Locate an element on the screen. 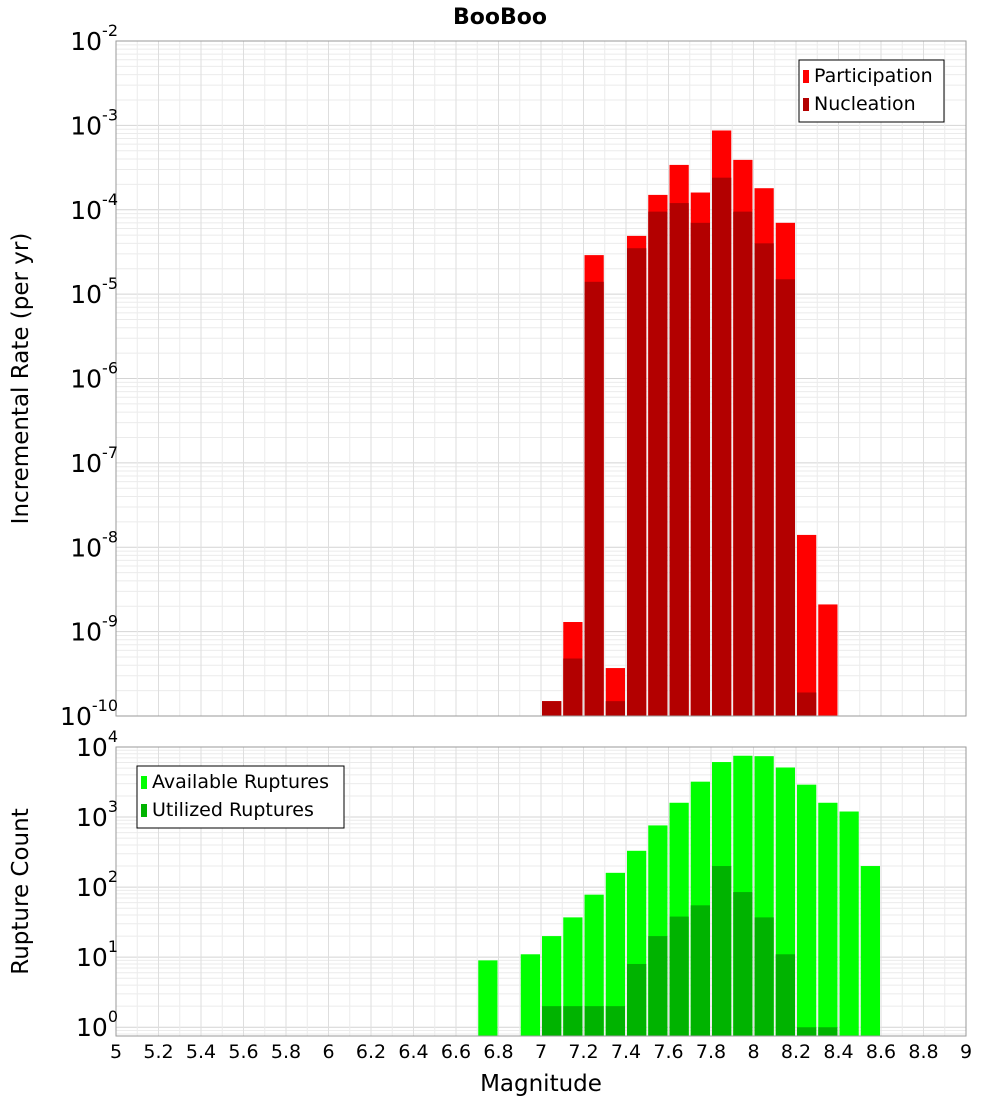  x-tick-label: 5 is located at coordinates (116, 1052).